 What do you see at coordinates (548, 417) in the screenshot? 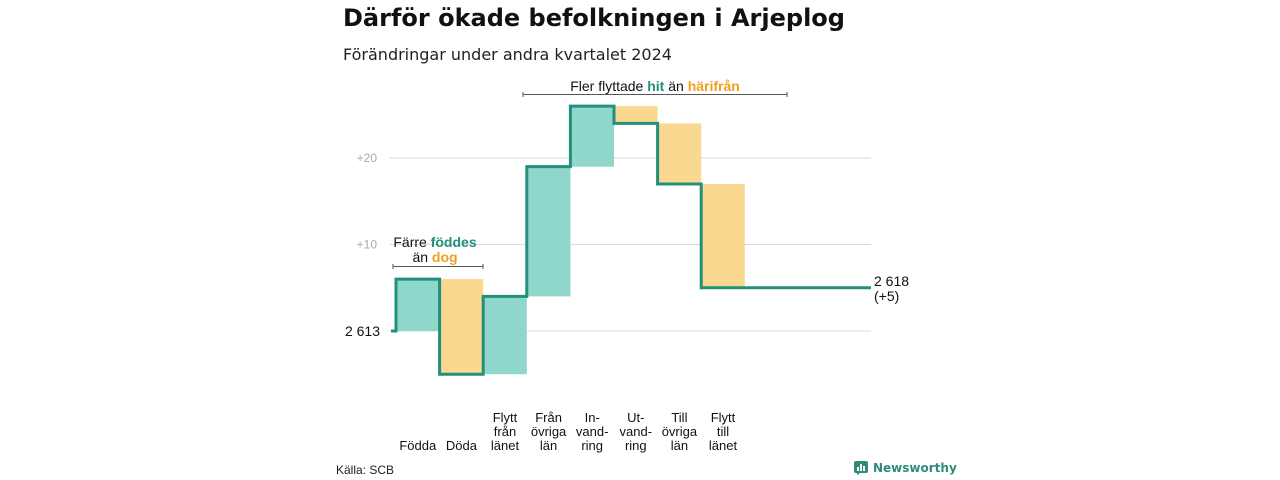
I see `category-label: Från` at bounding box center [548, 417].